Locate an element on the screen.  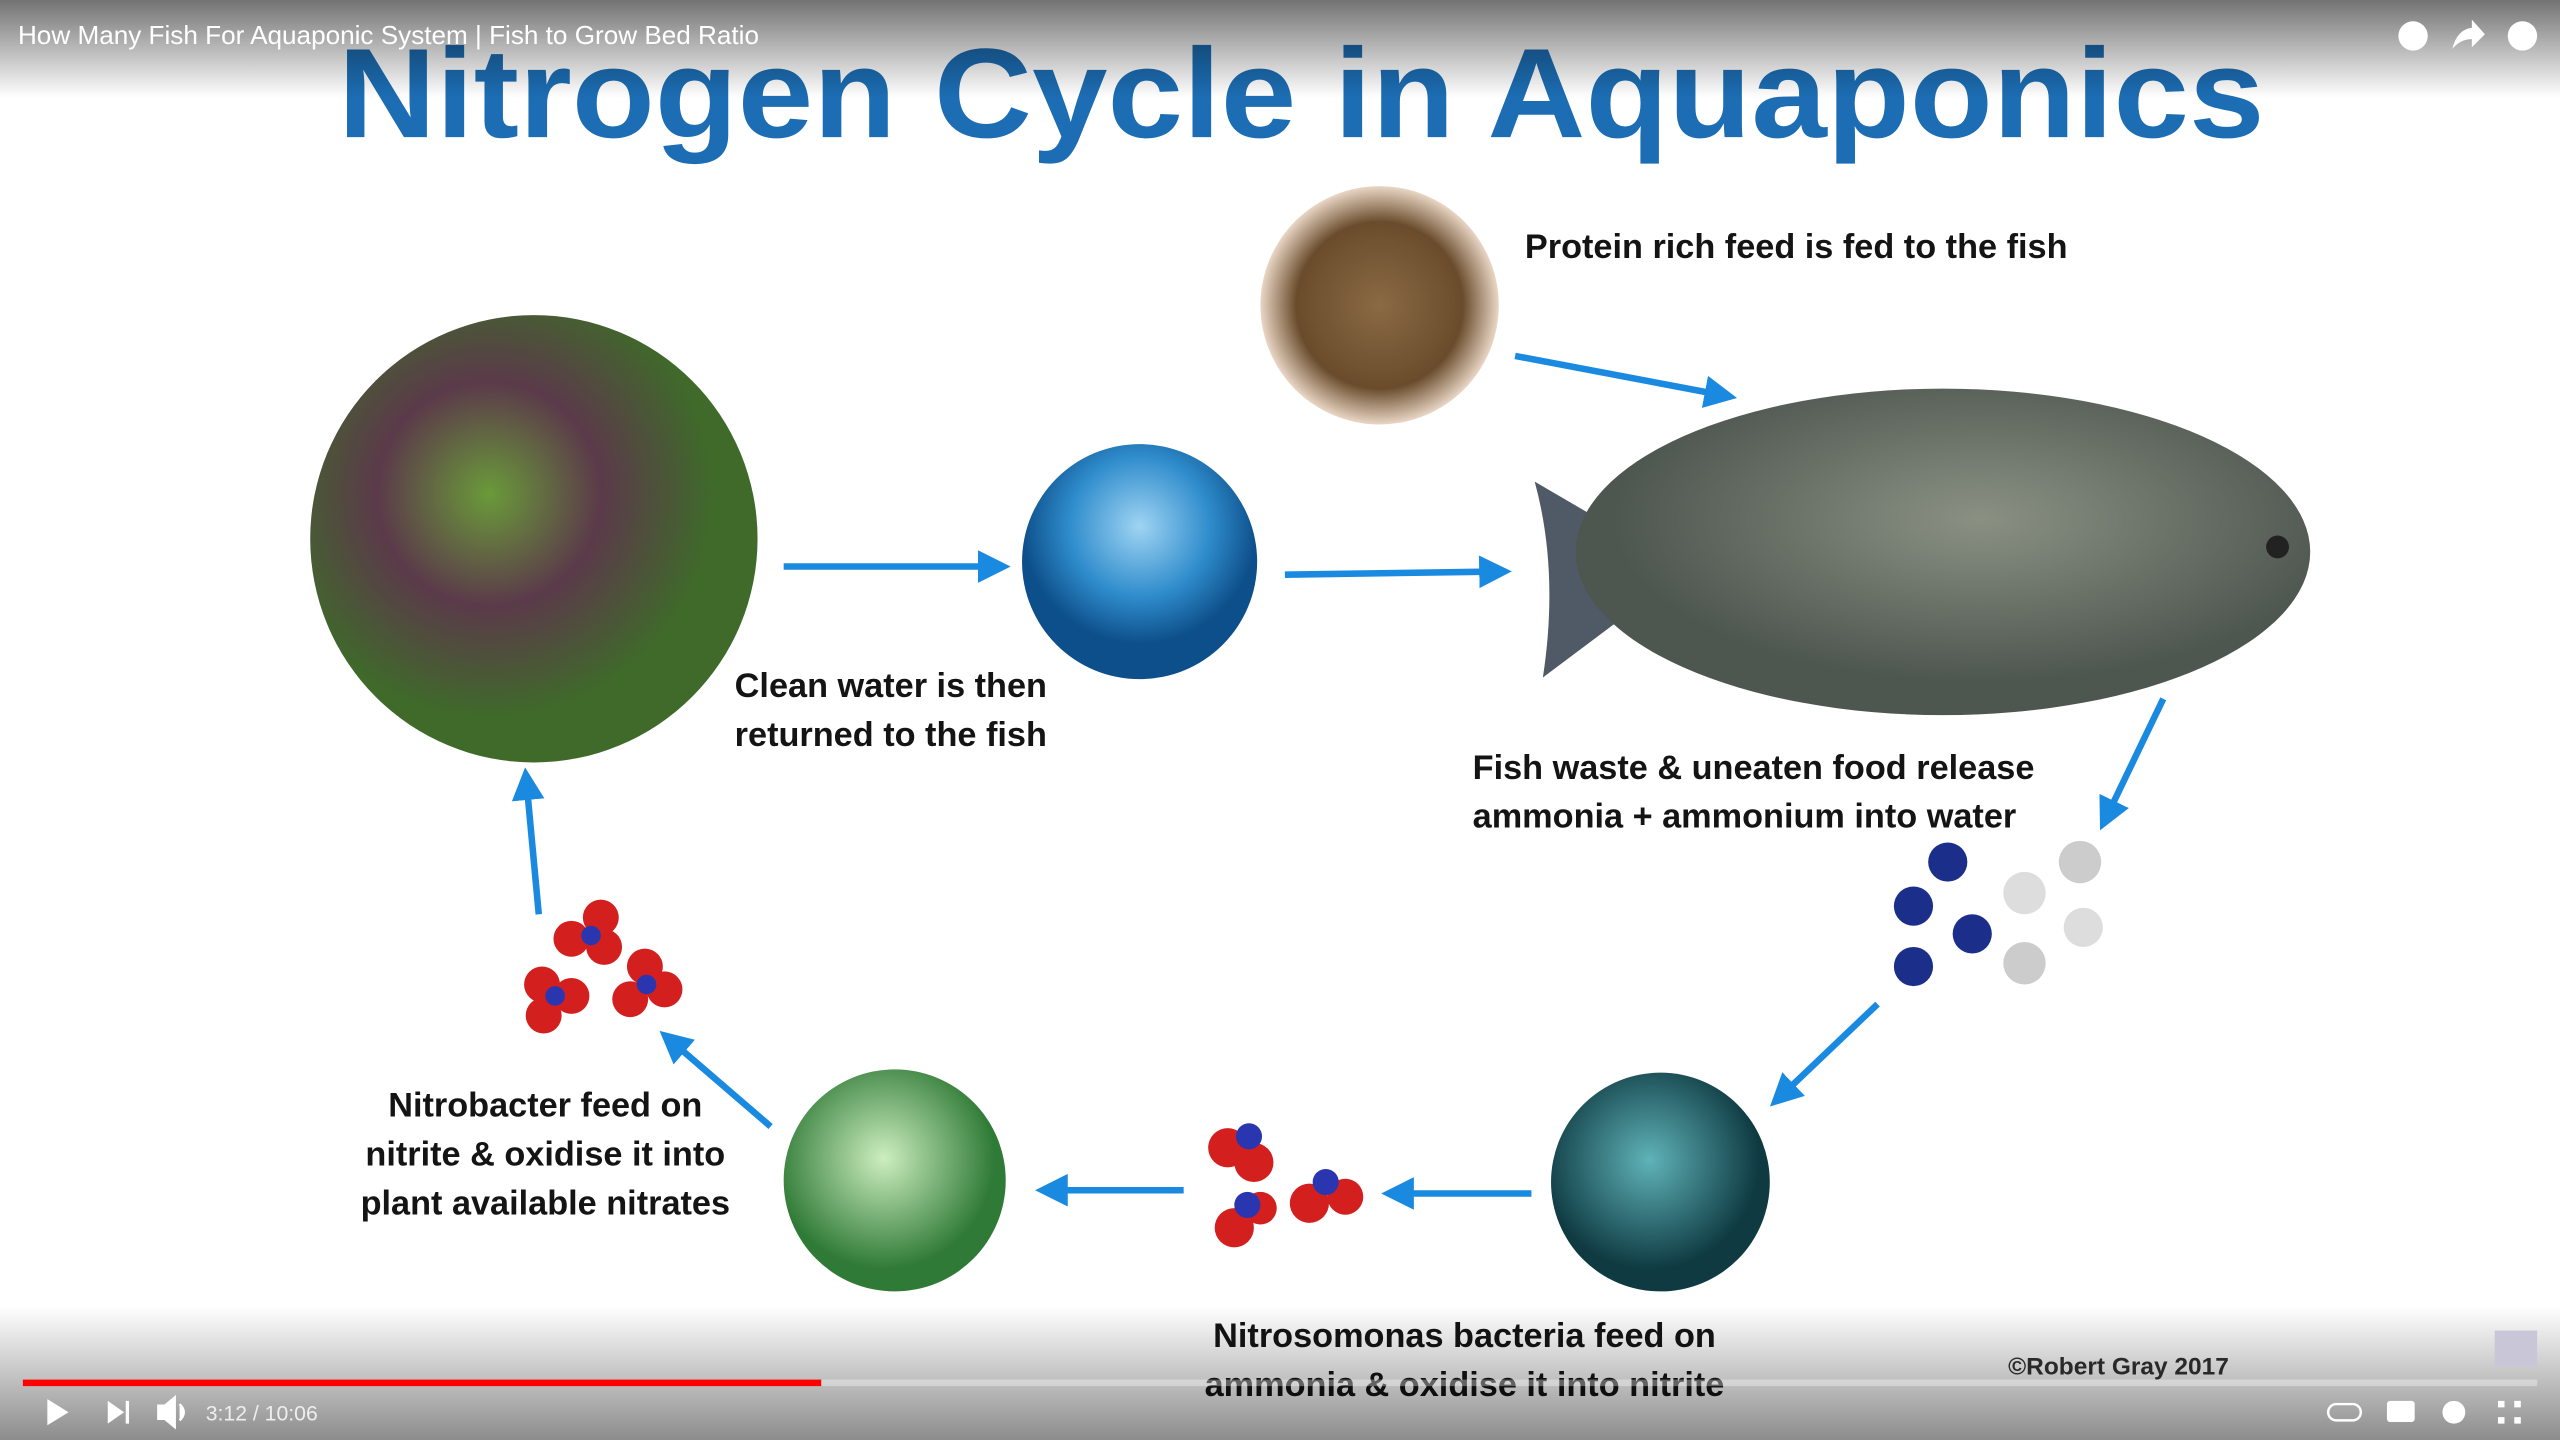
bottom-overlay is located at coordinates (1280, 1373).